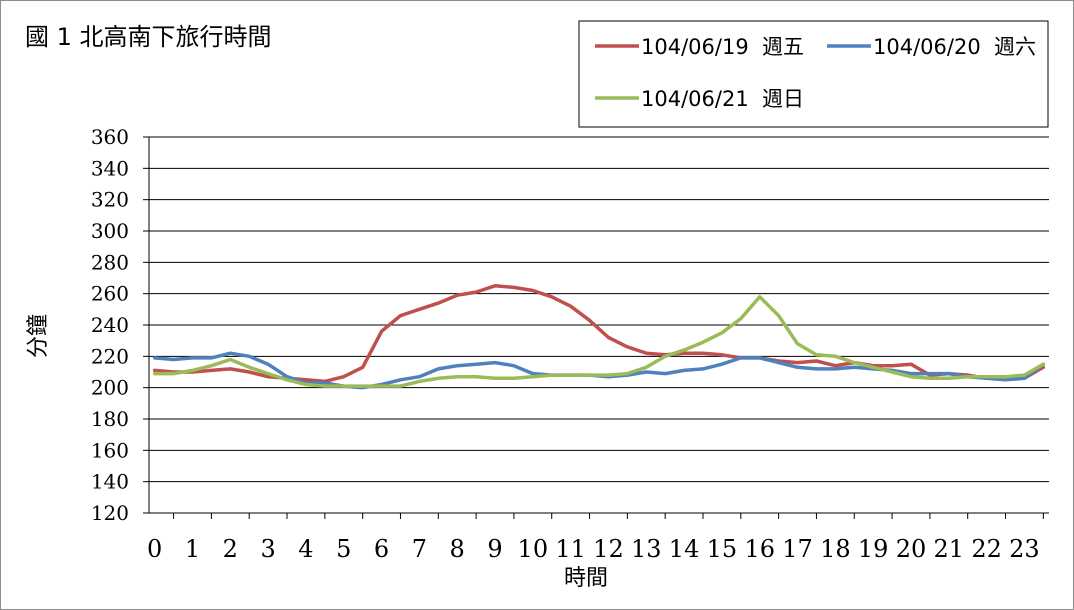  Describe the element at coordinates (949, 549) in the screenshot. I see `x-tick-label: 21` at that location.